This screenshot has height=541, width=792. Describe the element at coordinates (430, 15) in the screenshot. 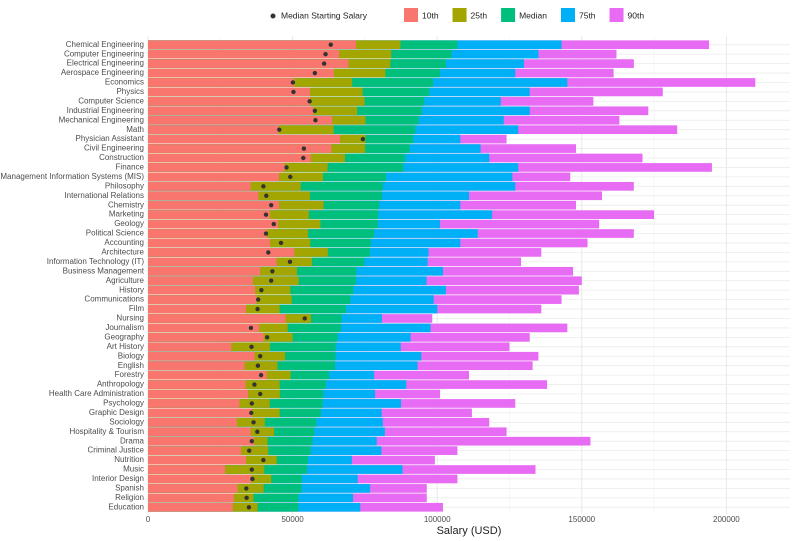

I see `legend-label: 10th` at that location.